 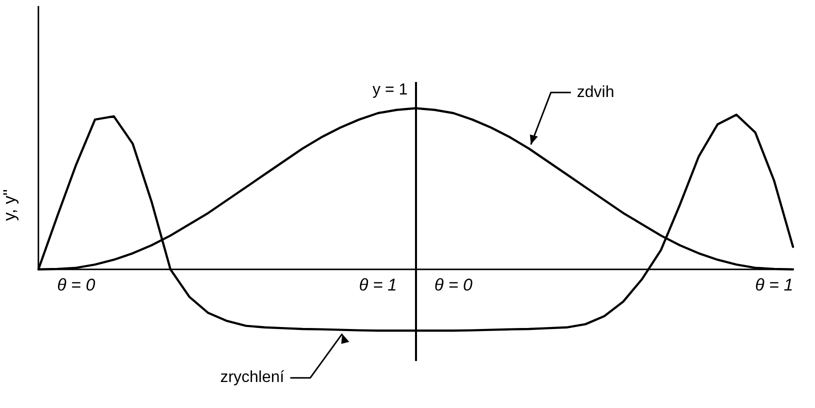 I want to click on y-axis-title: y, y'', so click(x=9, y=205).